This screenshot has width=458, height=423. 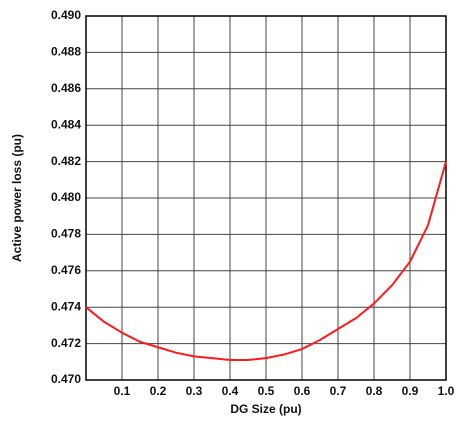 I want to click on y-tick-label: 0.470, so click(x=66, y=379).